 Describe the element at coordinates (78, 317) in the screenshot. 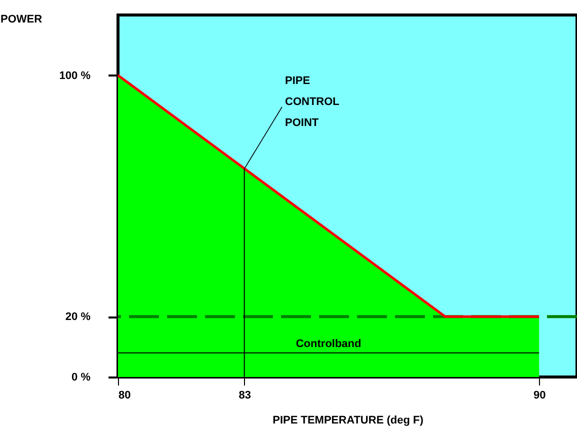

I see `y-tick-label: 20 %` at that location.